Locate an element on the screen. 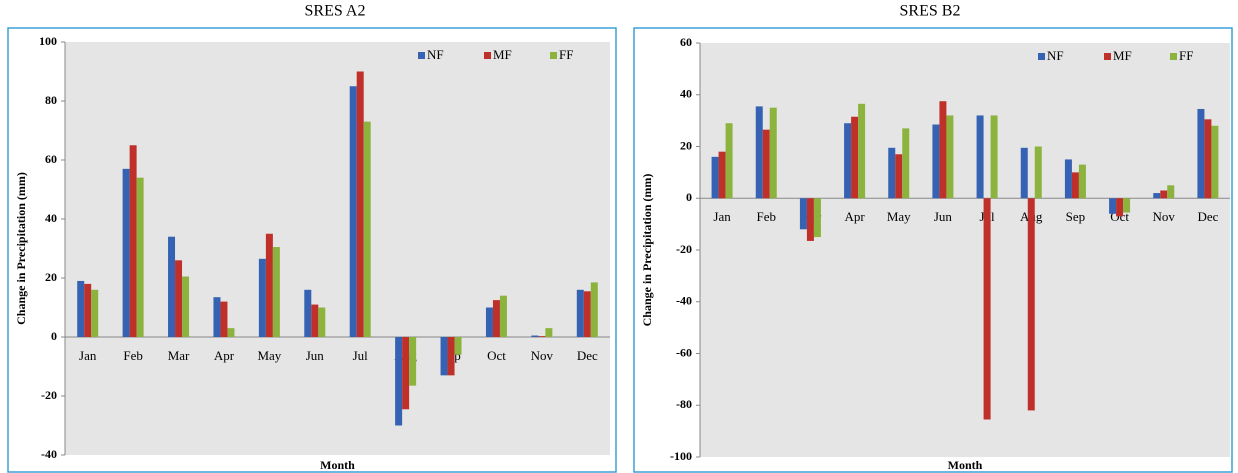  chart-title: SRES A2 is located at coordinates (335, 11).